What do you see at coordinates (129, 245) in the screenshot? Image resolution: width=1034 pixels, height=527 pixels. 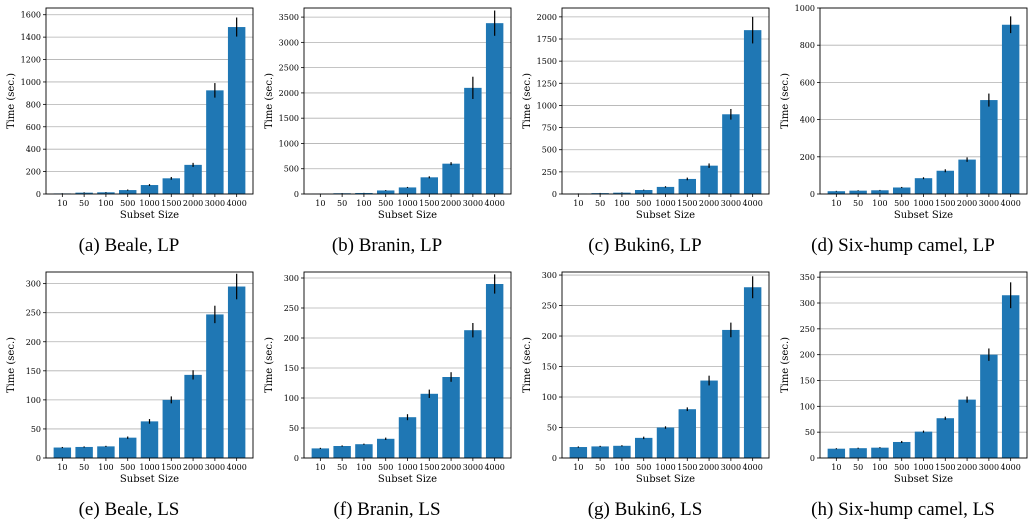 I see `chart-caption: (a) Beale, LP` at bounding box center [129, 245].